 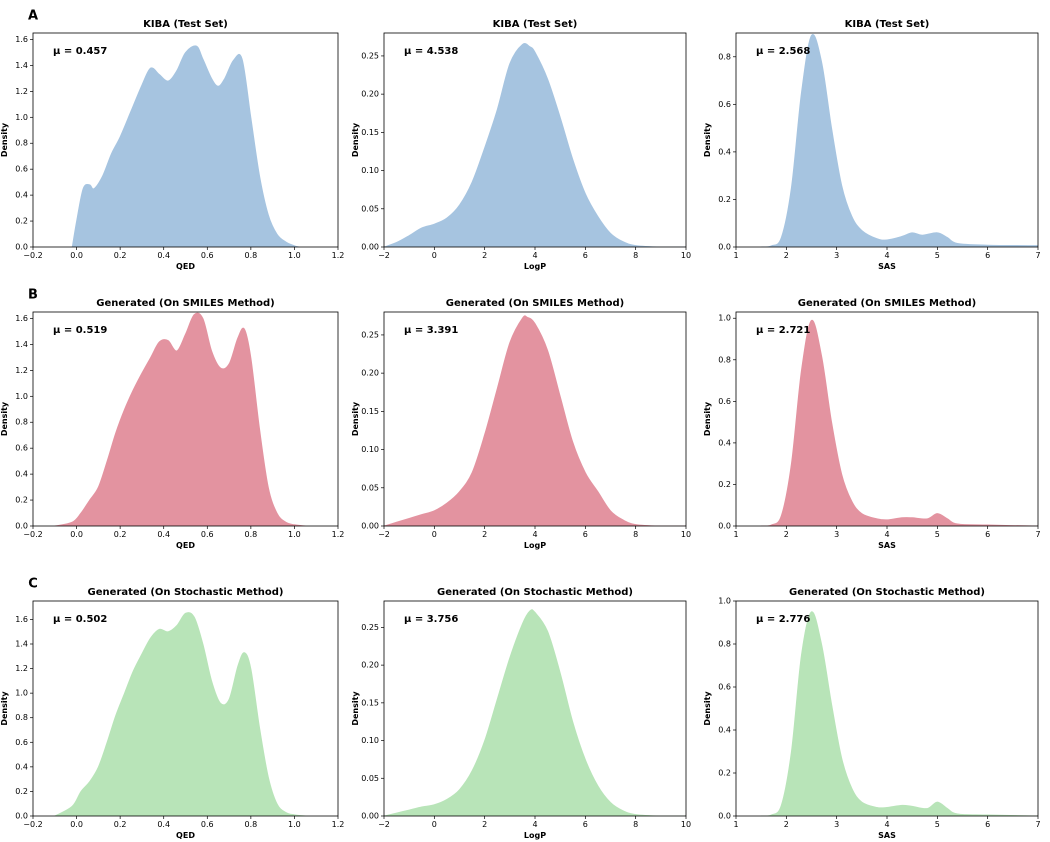 I want to click on x-tick-label: 0.2, so click(x=120, y=534).